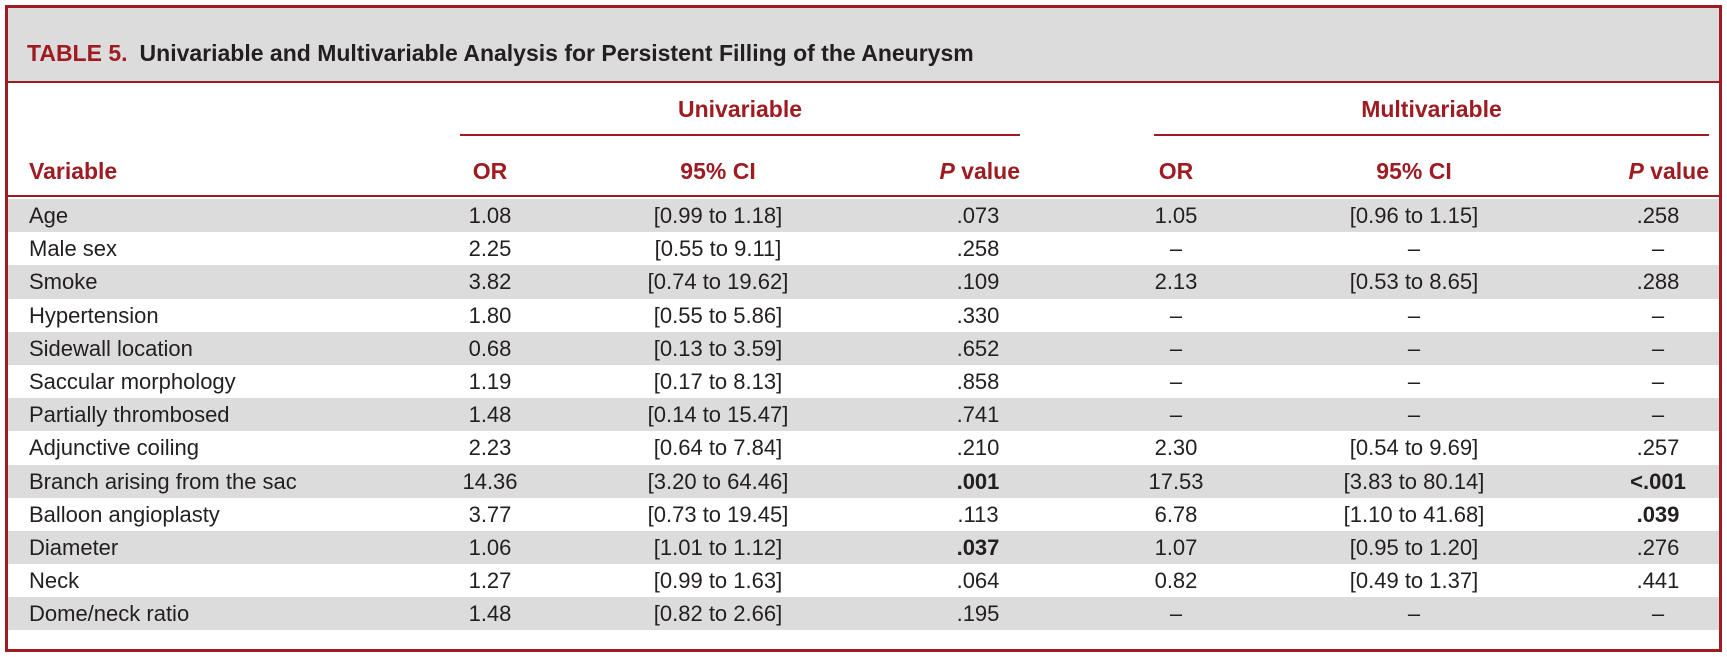 Image resolution: width=1727 pixels, height=657 pixels. What do you see at coordinates (1636, 171) in the screenshot?
I see `p-italic: P` at bounding box center [1636, 171].